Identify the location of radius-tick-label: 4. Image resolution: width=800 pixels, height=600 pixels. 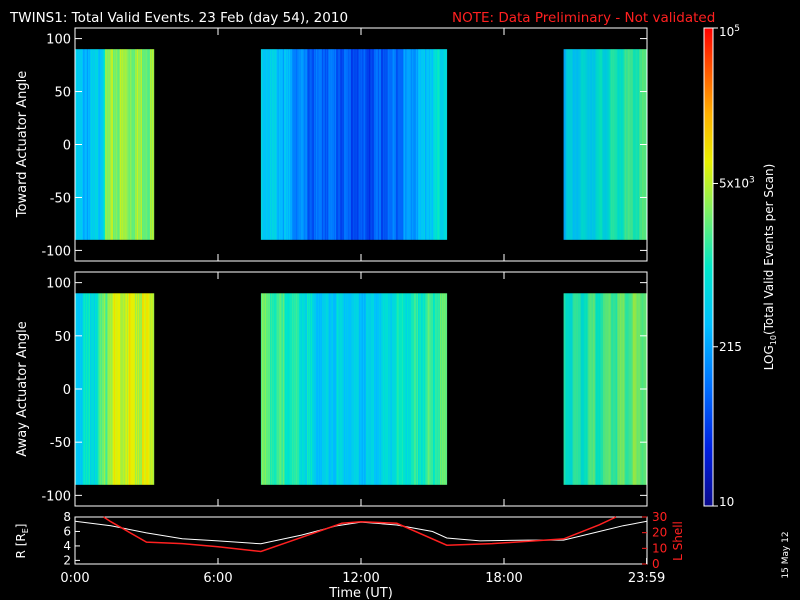
(67, 546).